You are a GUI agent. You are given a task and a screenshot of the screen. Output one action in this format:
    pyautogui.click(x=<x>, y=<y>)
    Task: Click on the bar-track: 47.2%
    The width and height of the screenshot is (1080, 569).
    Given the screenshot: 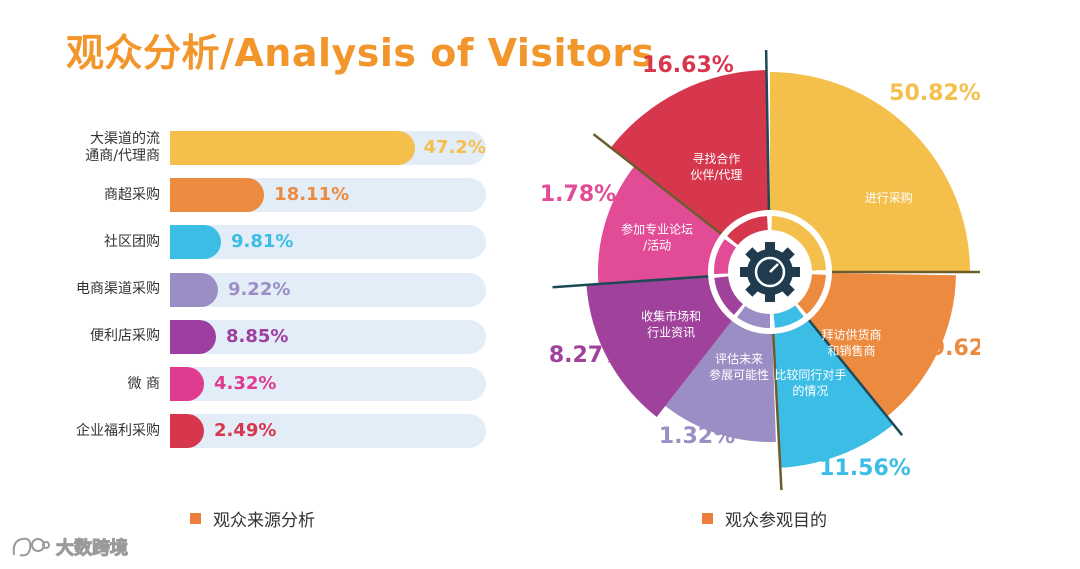 What is the action you would take?
    pyautogui.click(x=328, y=148)
    